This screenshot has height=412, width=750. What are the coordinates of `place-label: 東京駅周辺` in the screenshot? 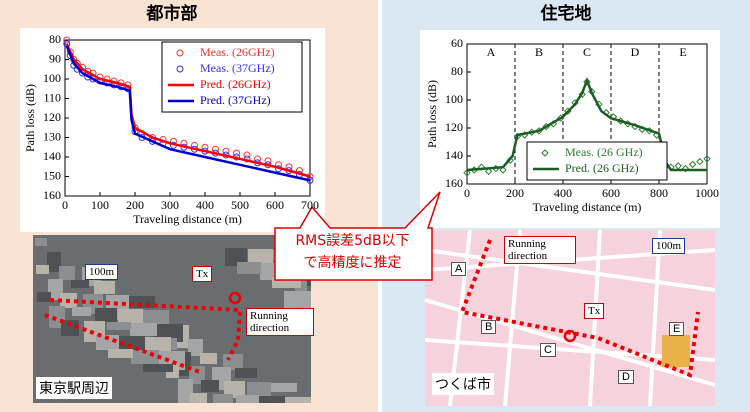 It's located at (74, 388).